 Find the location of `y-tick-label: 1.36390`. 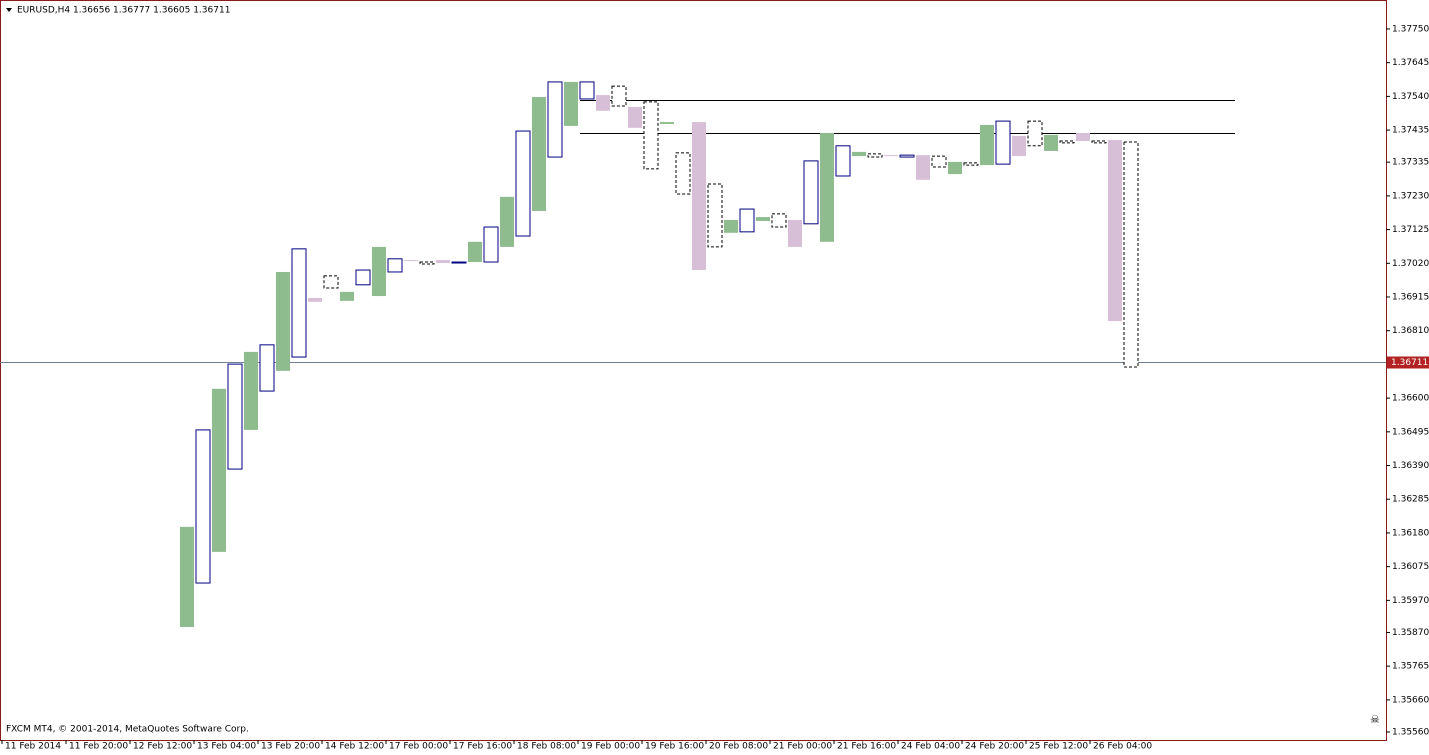

y-tick-label: 1.36390 is located at coordinates (1410, 466).